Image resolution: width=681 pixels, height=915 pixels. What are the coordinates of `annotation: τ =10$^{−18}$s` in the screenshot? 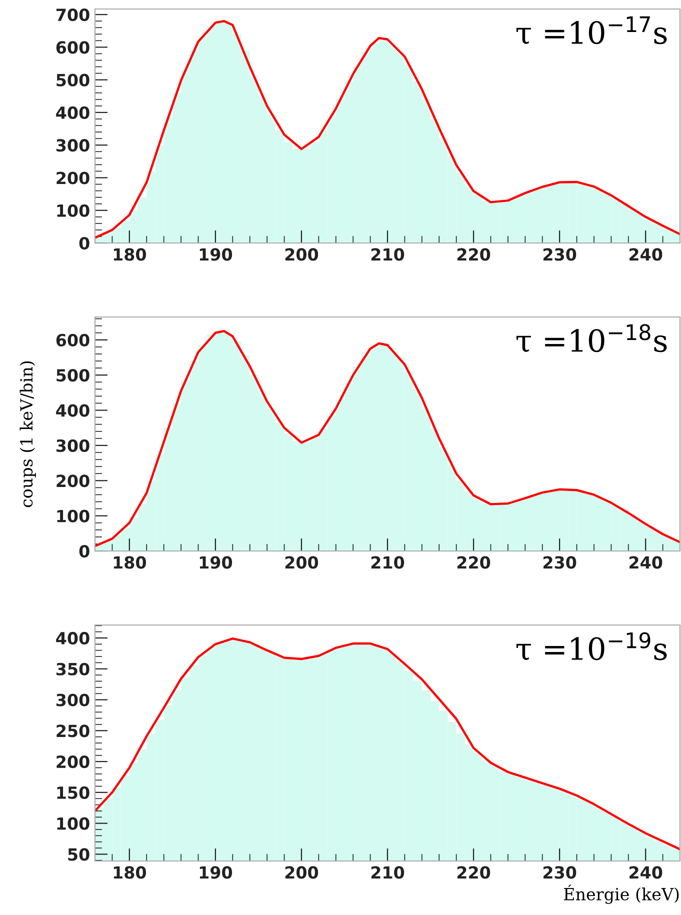 It's located at (591, 338).